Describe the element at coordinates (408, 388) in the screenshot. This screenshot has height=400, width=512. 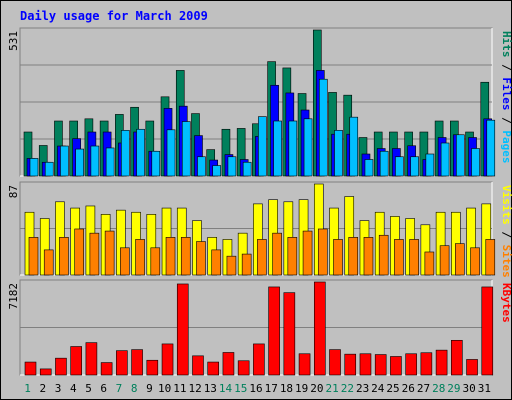
I see `x-tick-label: 26` at that location.